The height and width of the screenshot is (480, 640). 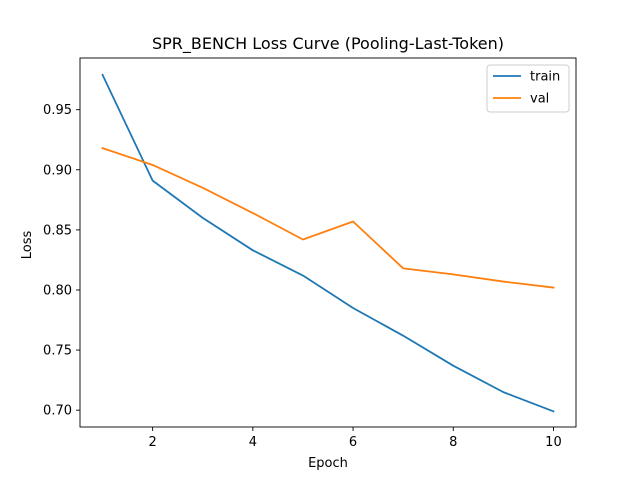 What do you see at coordinates (57, 290) in the screenshot?
I see `y-tick-label: 0.80` at bounding box center [57, 290].